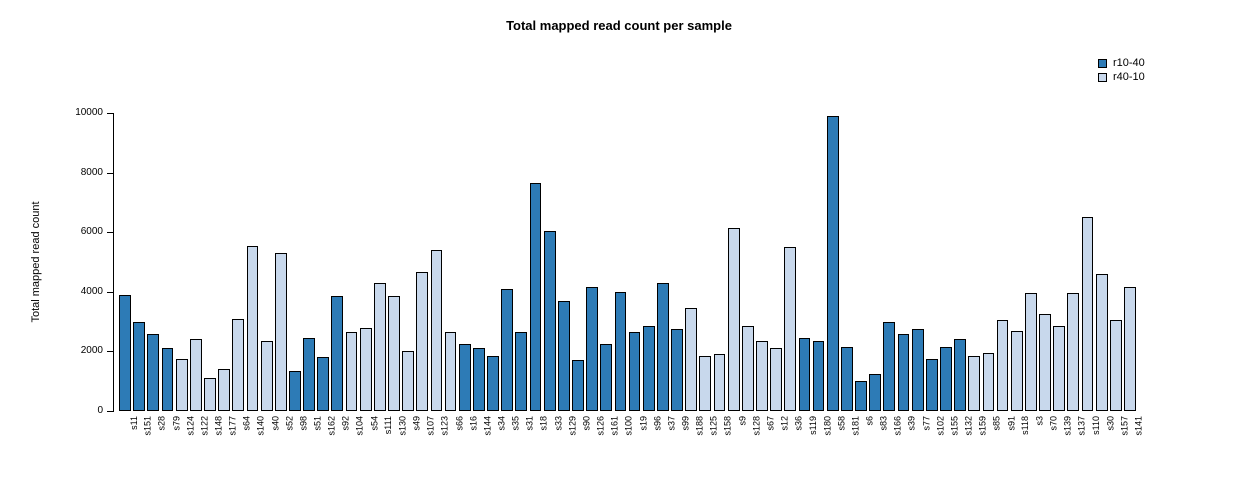 This screenshot has width=1238, height=500. Describe the element at coordinates (558, 423) in the screenshot. I see `x-tick-label: s33` at that location.